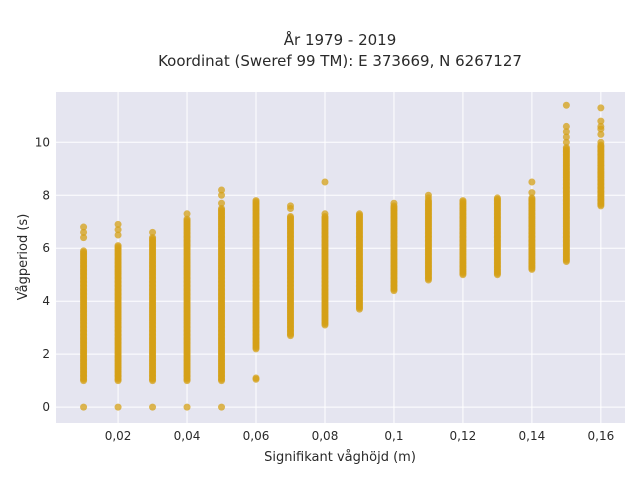  Describe the element at coordinates (340, 39) in the screenshot. I see `chart-title: År 1979 - 2019` at that location.